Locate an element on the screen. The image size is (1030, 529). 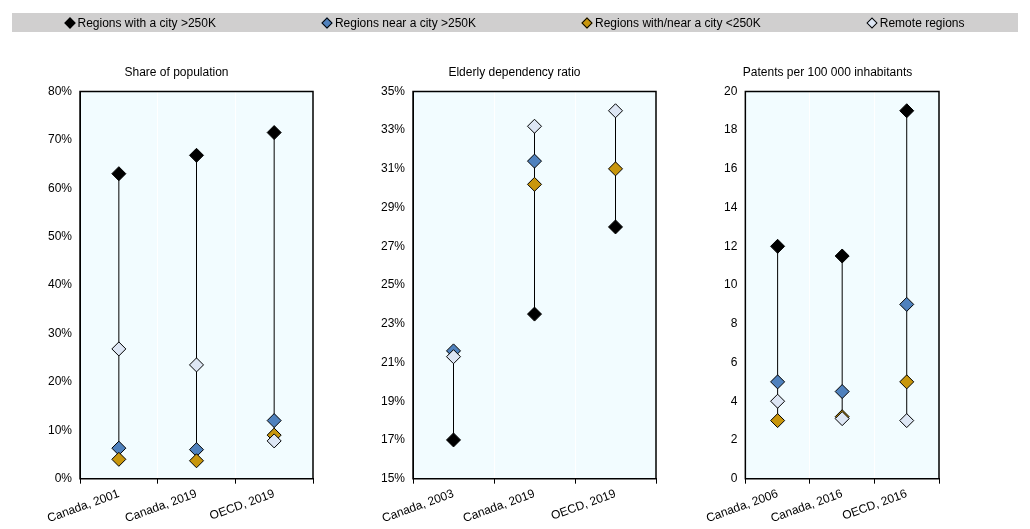
legend-label: Remote regions is located at coordinates (922, 22).